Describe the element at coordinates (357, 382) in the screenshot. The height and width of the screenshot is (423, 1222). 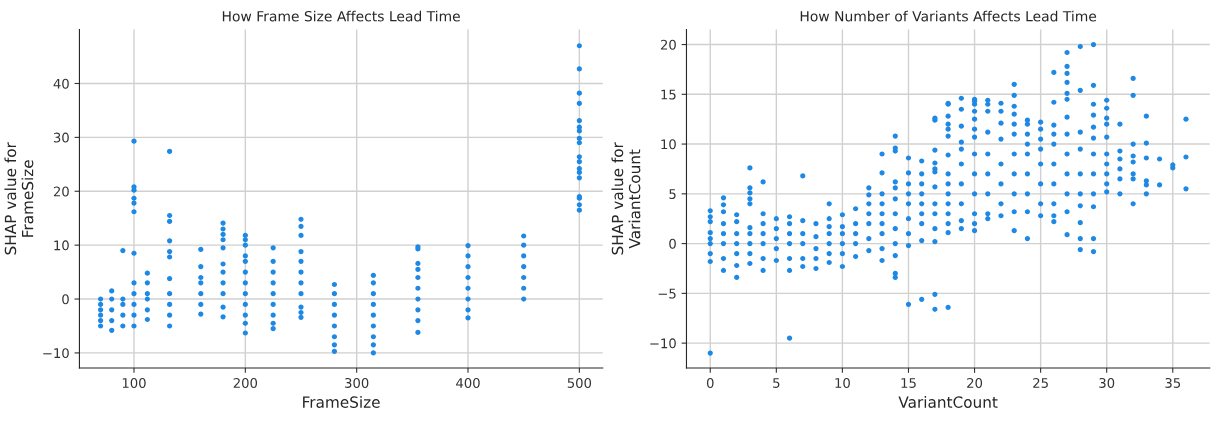
I see `x-tick-label: 300` at that location.